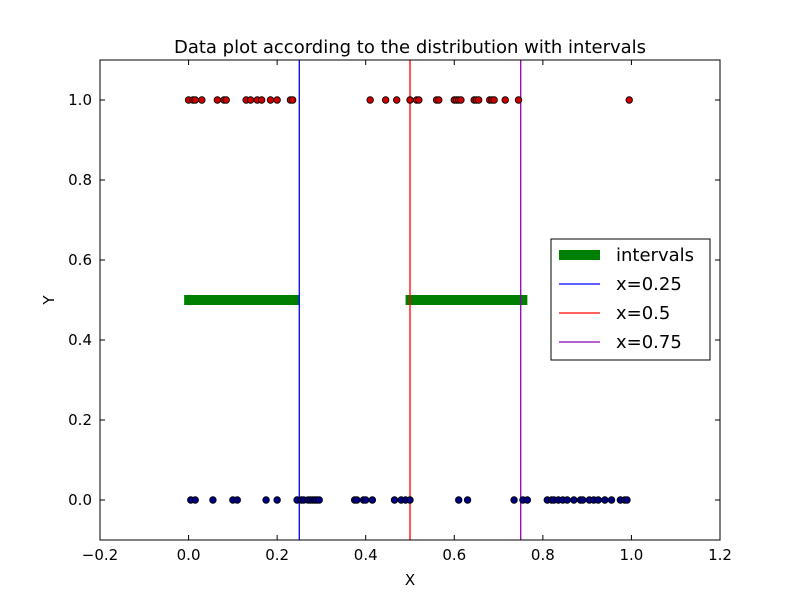  I want to click on x-tick-label: 0.0, so click(189, 555).